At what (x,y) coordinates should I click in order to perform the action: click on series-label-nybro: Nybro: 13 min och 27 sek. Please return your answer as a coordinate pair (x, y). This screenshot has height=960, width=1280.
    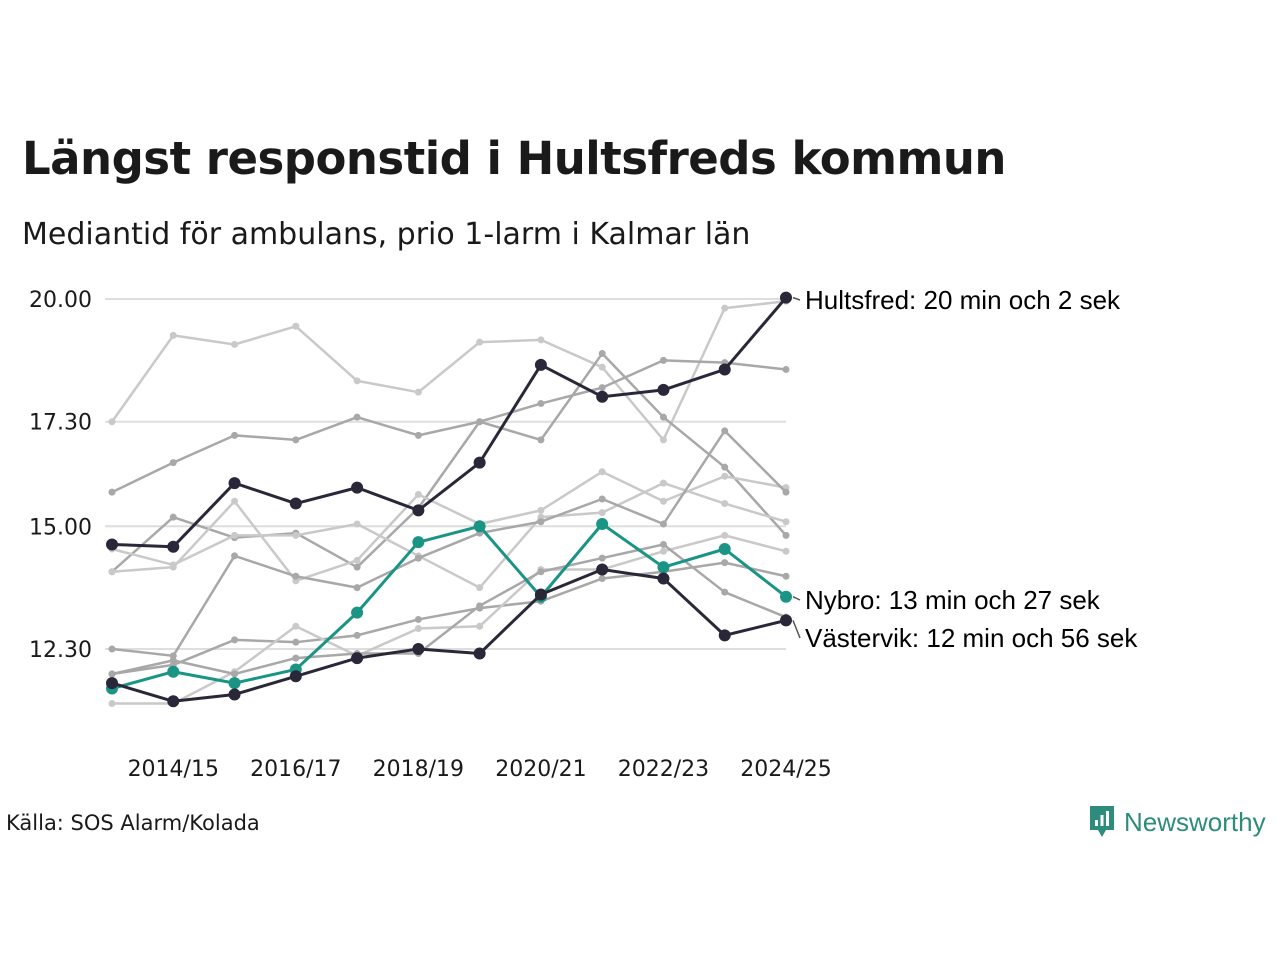
    Looking at the image, I should click on (953, 600).